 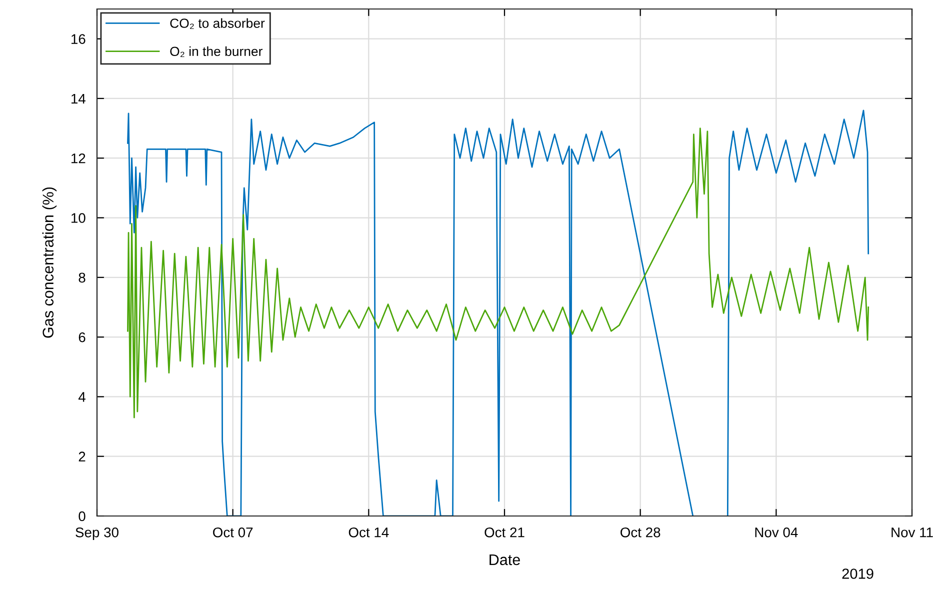 I want to click on y-tick-label: 16, so click(x=79, y=39).